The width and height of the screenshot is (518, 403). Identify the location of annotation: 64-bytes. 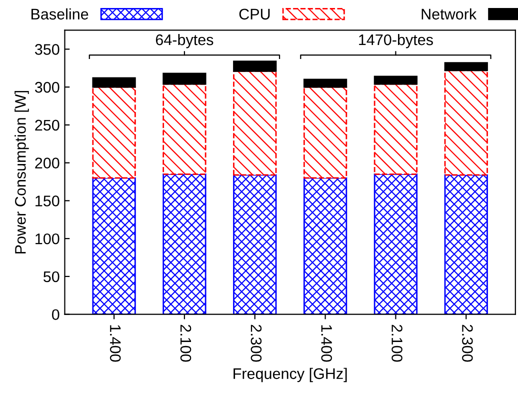
(185, 41).